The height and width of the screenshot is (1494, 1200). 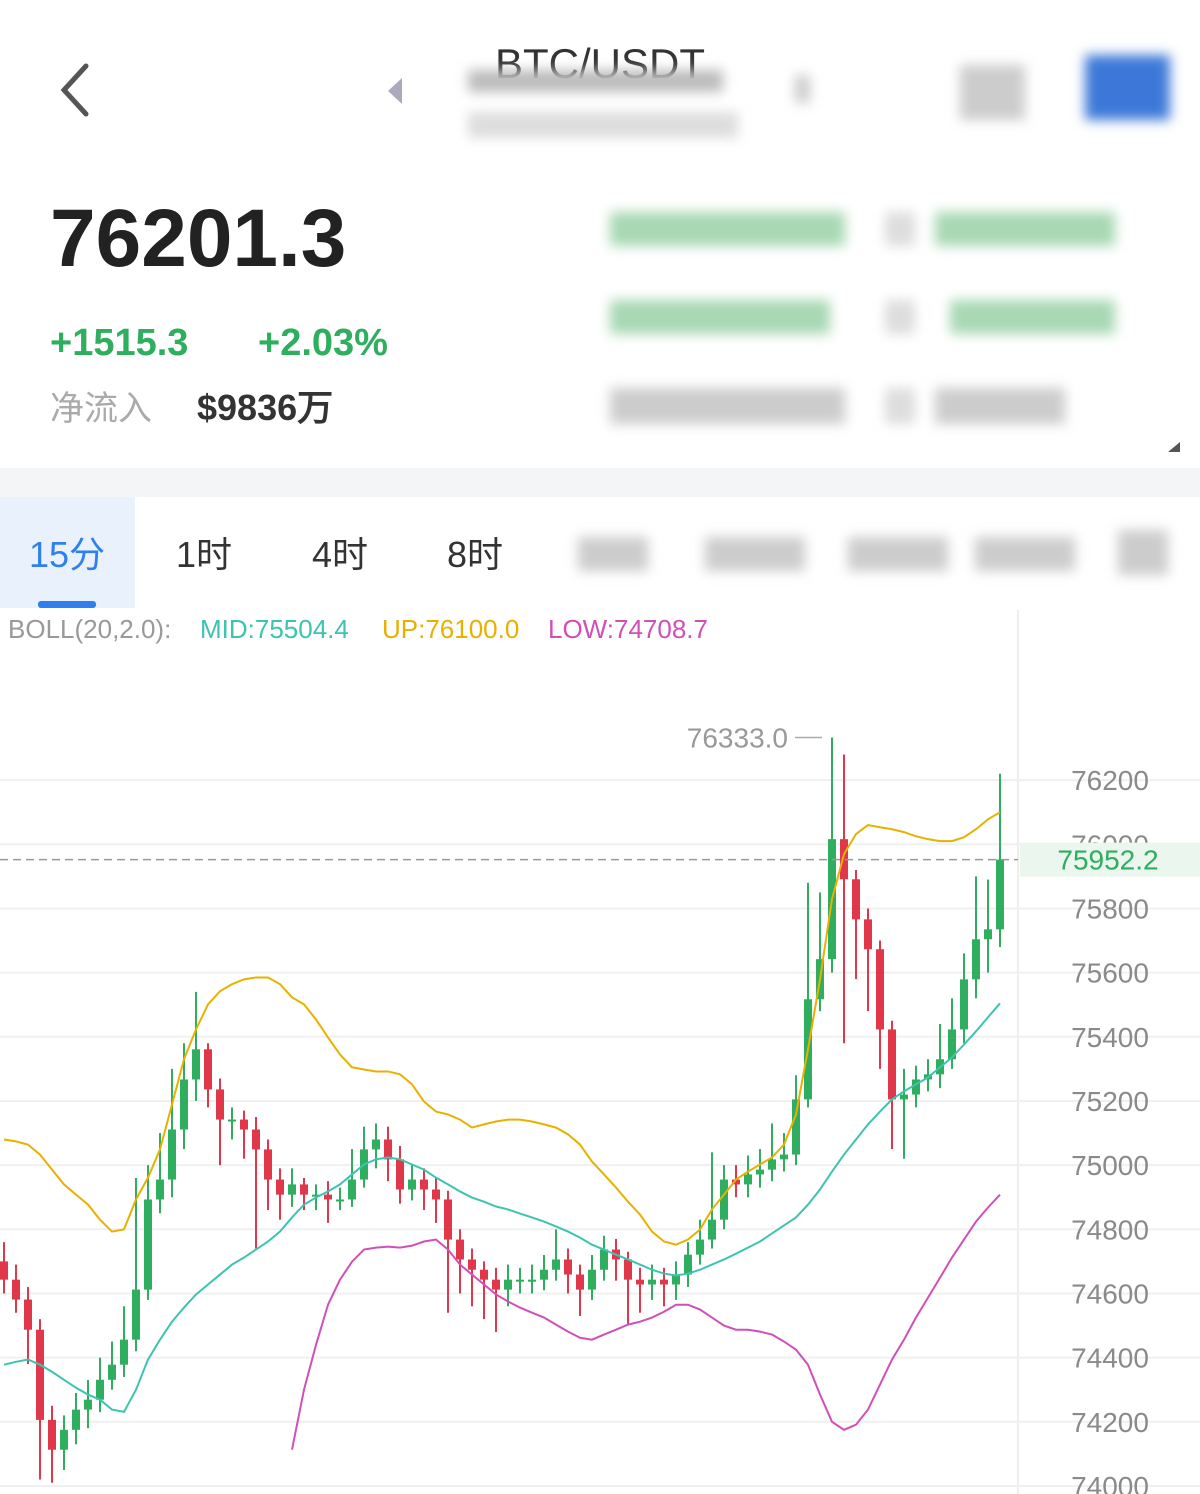 What do you see at coordinates (198, 238) in the screenshot?
I see `last-price: 76201.3` at bounding box center [198, 238].